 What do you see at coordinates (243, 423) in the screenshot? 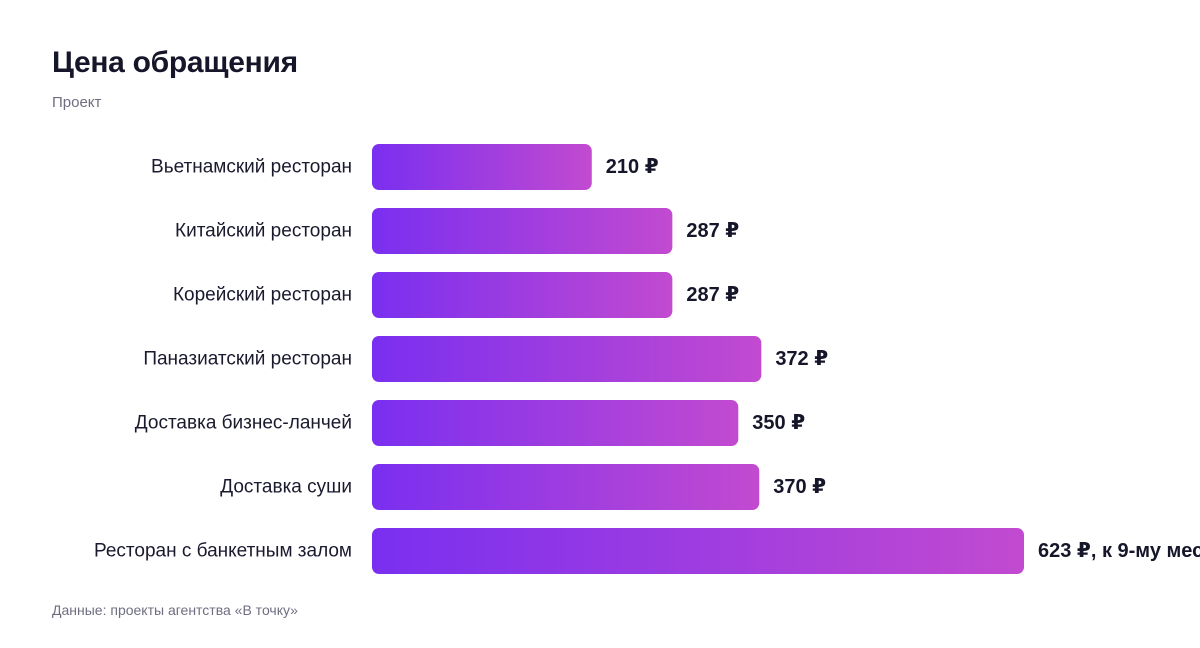
I see `category-label: Доставка бизнес-ланчей` at bounding box center [243, 423].